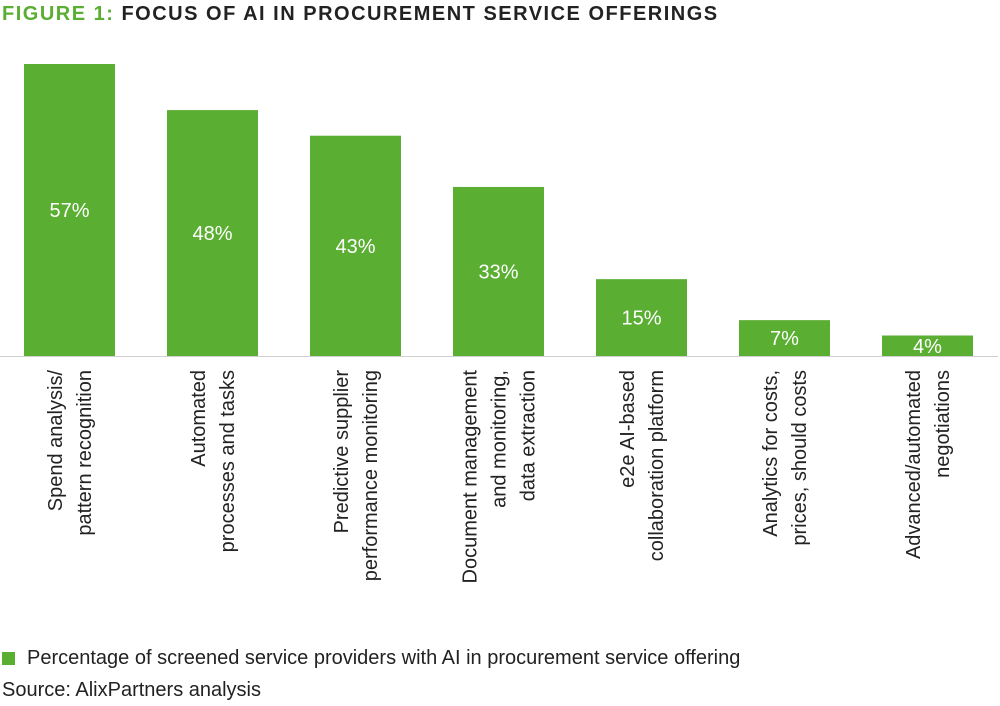 This screenshot has width=1000, height=706. Describe the element at coordinates (70, 453) in the screenshot. I see `category-label-1: Spend analysis/pattern recognition` at that location.